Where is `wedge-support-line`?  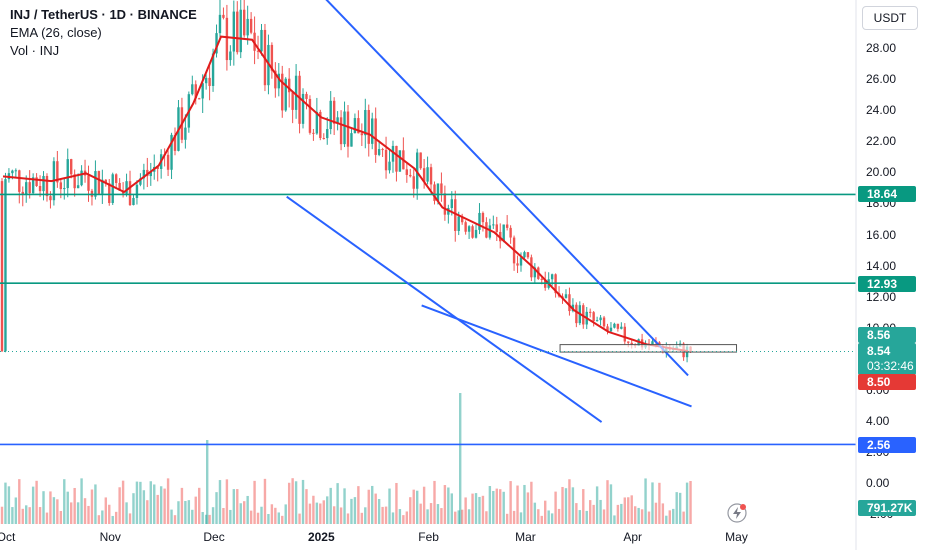 wedge-support-line is located at coordinates (556, 356).